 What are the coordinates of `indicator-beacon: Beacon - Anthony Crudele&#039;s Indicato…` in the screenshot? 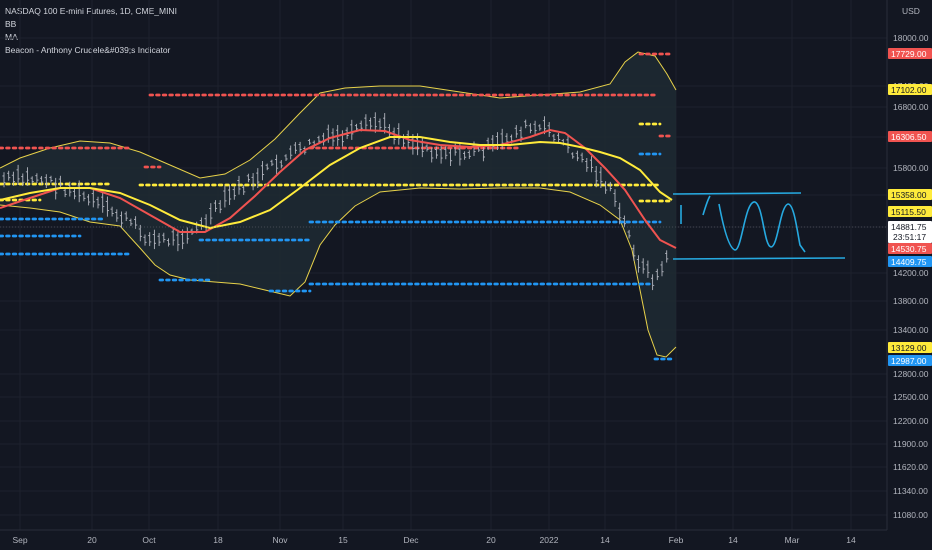 It's located at (88, 50).